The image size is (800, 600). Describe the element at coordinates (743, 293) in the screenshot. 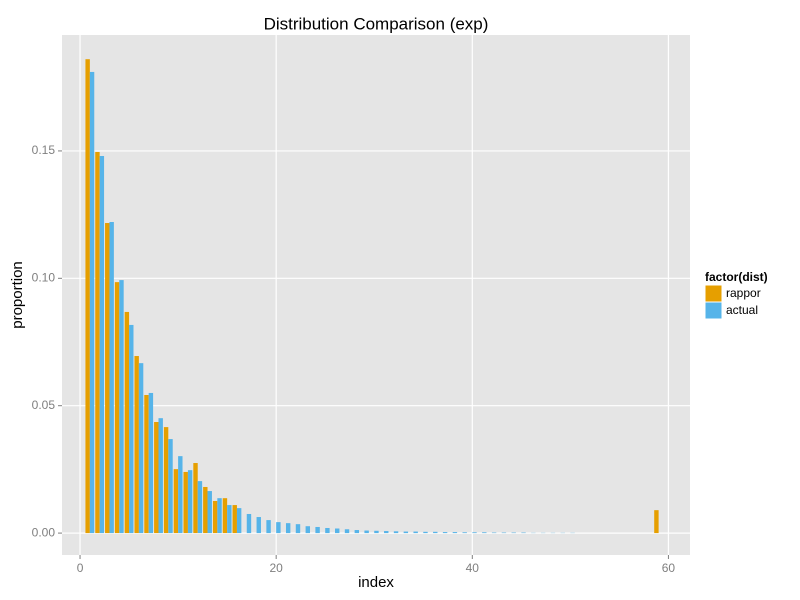

I see `legend-label: rappor` at that location.